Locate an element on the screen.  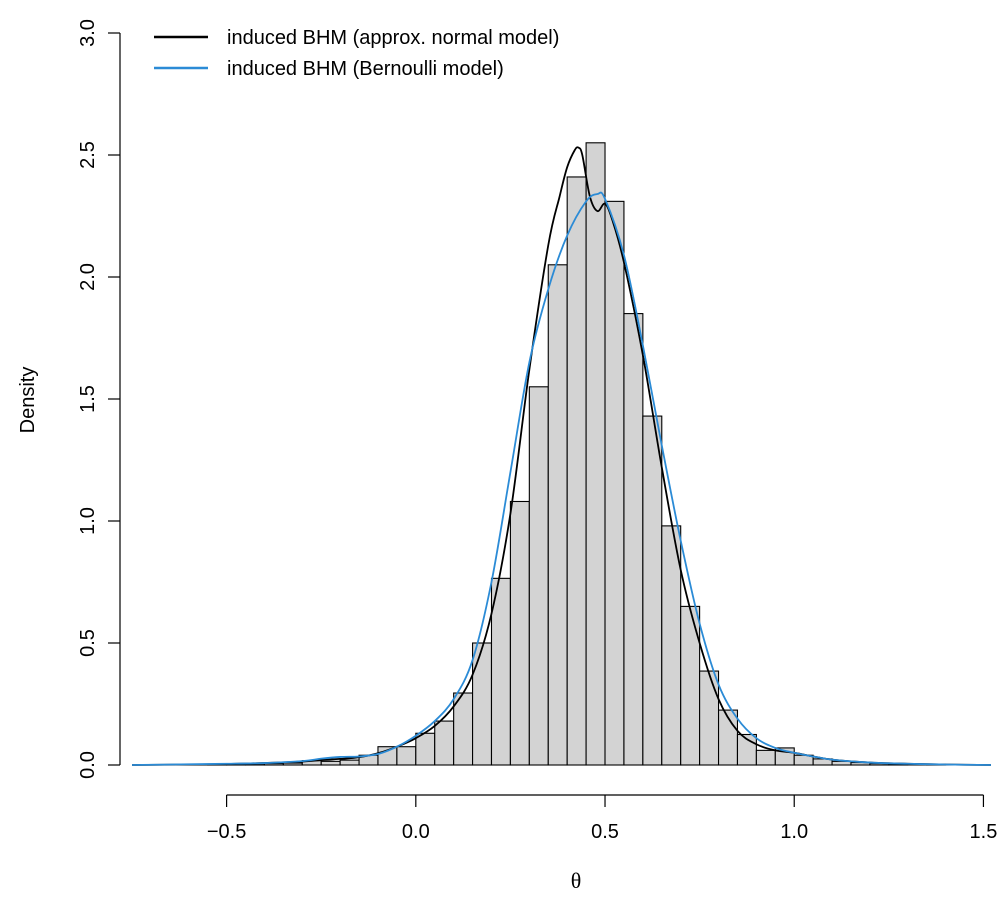
x-tick-label: 1.0 is located at coordinates (794, 832).